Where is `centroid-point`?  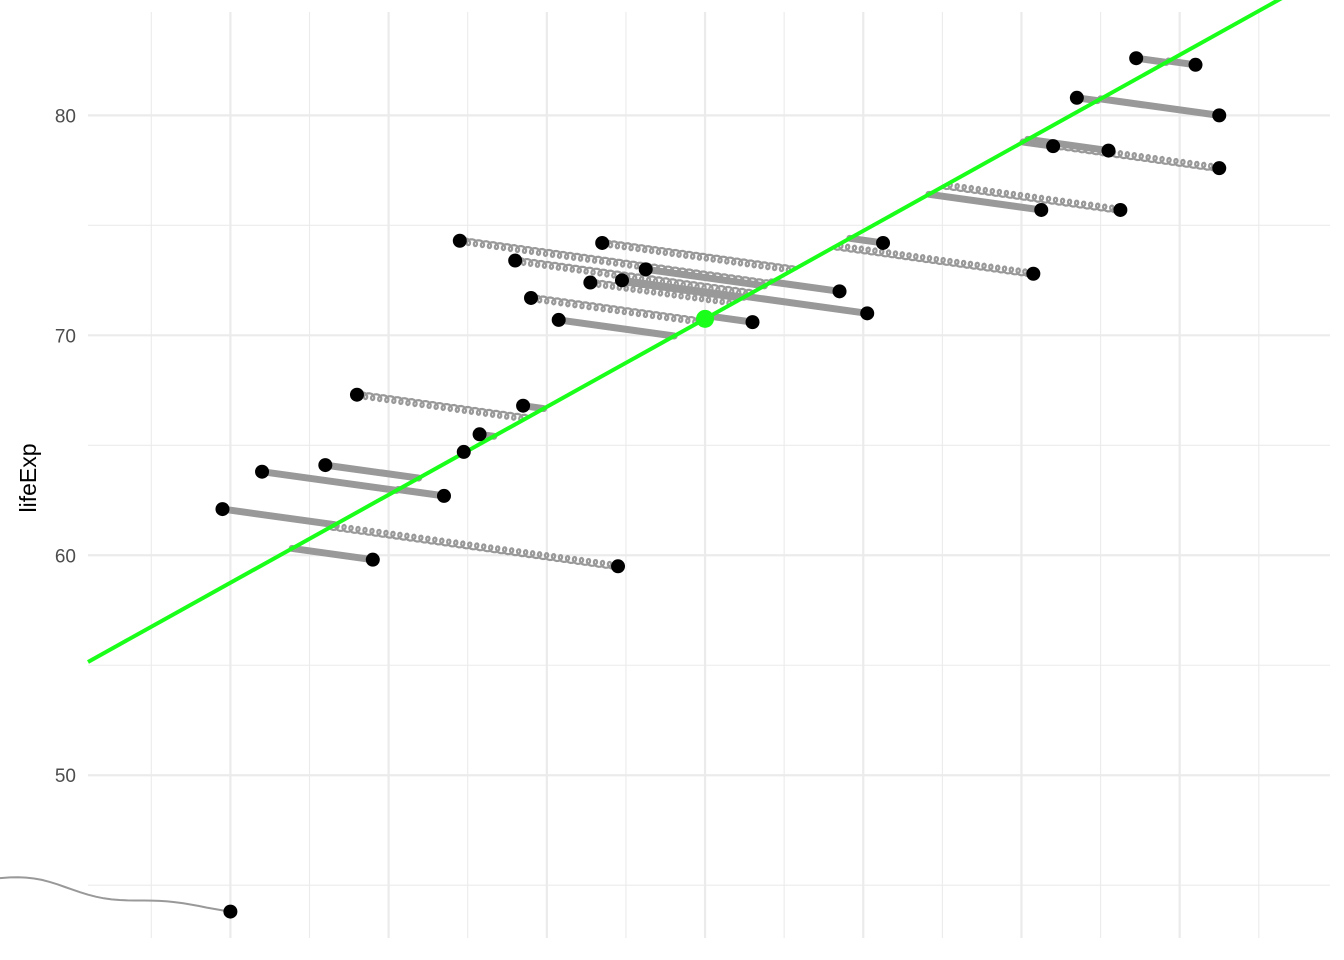 centroid-point is located at coordinates (705, 318).